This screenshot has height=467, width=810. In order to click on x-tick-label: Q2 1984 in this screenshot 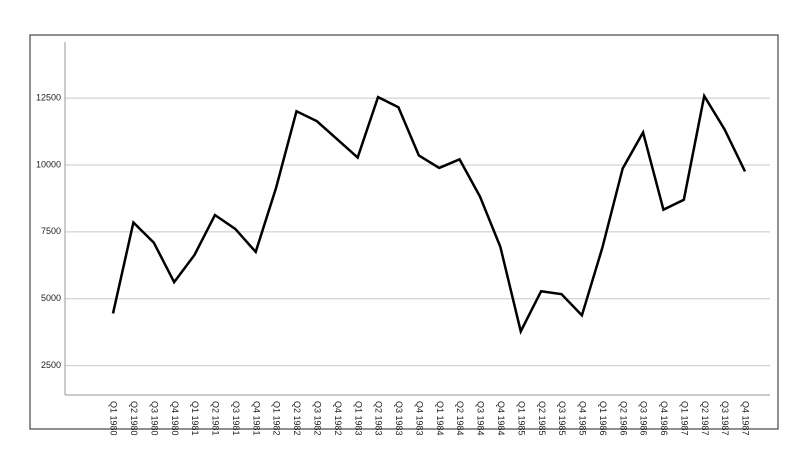, I will do `click(460, 418)`.